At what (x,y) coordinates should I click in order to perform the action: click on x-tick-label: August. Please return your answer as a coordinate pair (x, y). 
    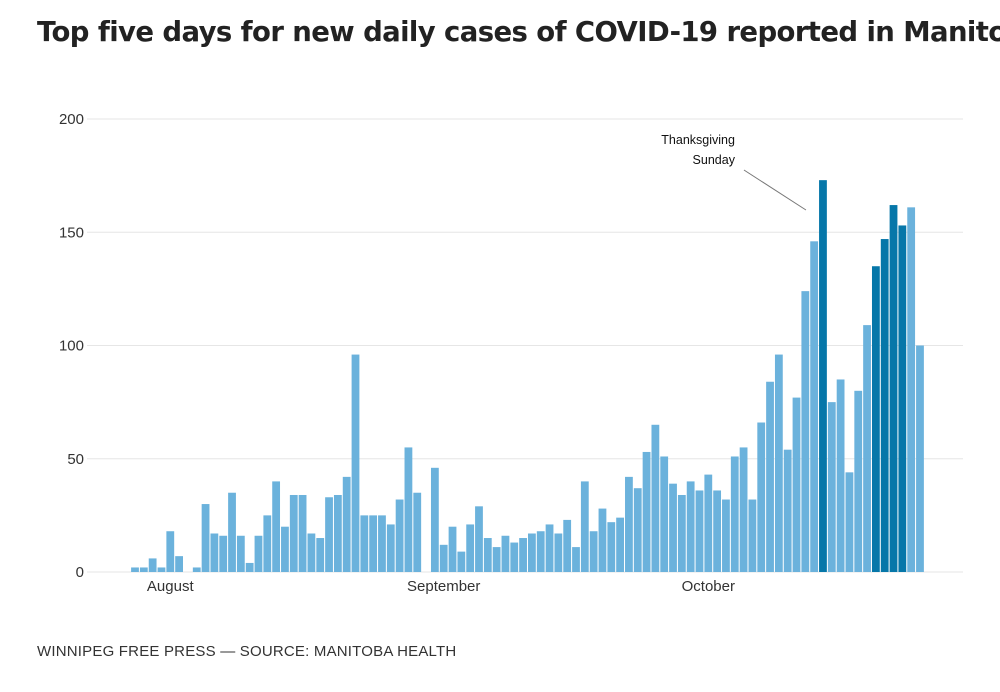
    Looking at the image, I should click on (171, 586).